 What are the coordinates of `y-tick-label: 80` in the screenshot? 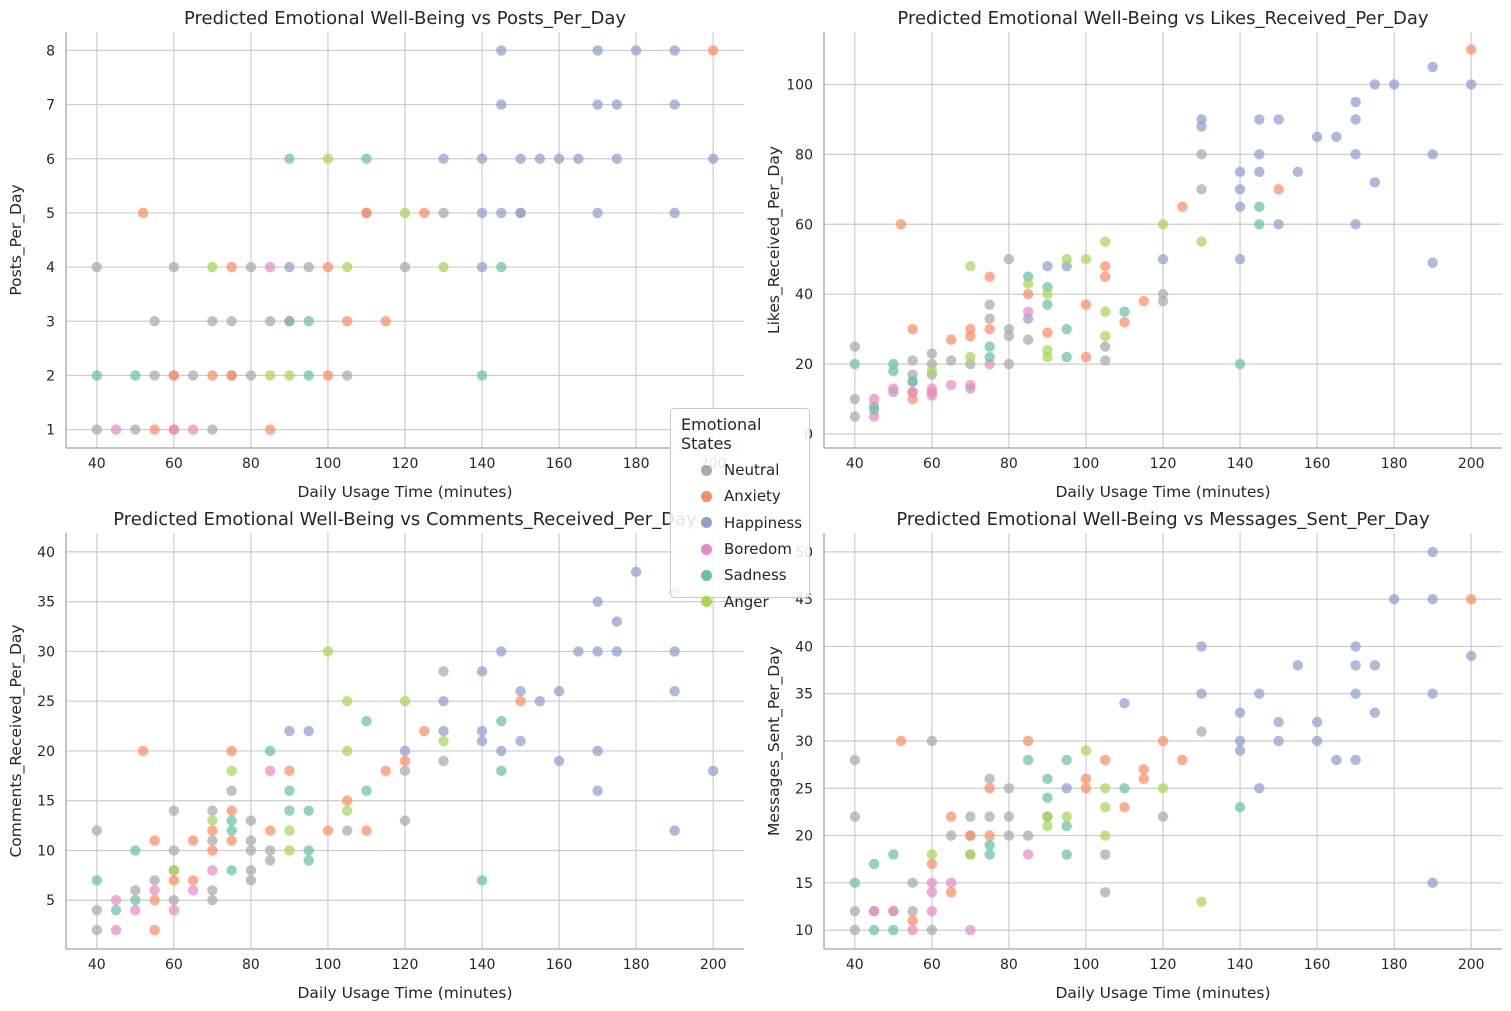 It's located at (804, 155).